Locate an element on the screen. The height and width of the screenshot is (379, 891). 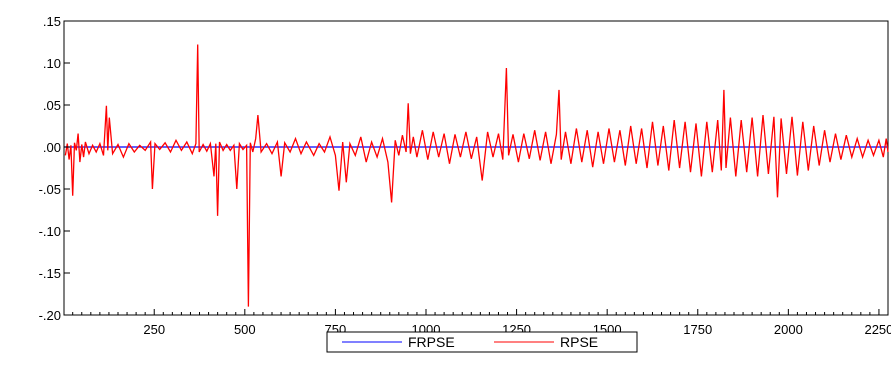
y-tick-label: .10 is located at coordinates (52, 63).